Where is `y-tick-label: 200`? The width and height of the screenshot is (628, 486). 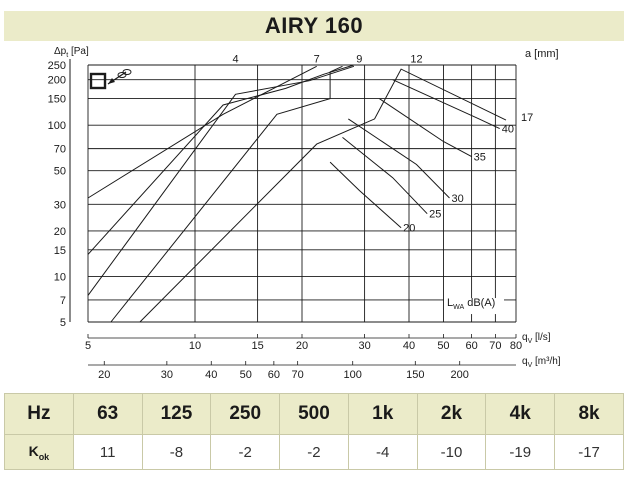 y-tick-label: 200 is located at coordinates (57, 81).